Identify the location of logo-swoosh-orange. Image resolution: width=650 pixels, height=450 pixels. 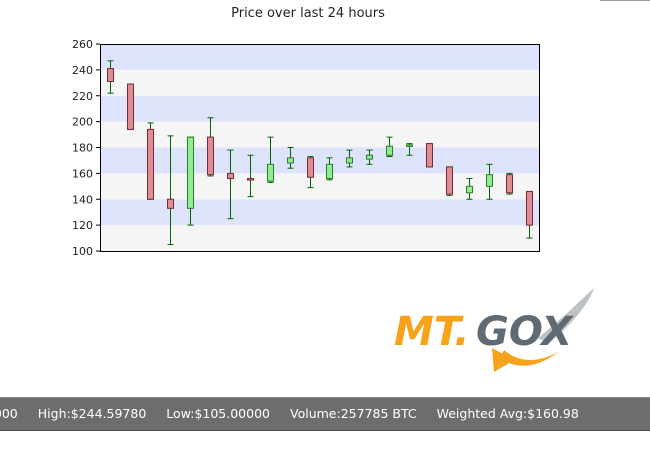
(529, 358).